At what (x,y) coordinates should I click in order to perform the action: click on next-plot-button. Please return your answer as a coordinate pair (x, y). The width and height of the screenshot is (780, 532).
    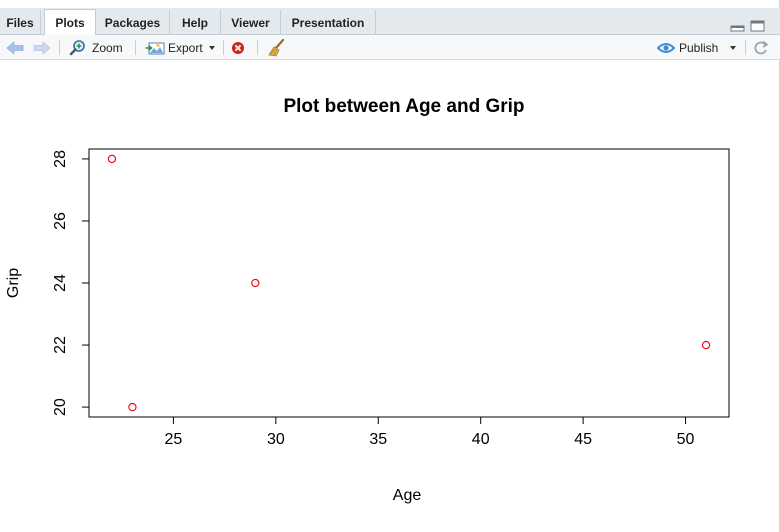
    Looking at the image, I should click on (42, 47).